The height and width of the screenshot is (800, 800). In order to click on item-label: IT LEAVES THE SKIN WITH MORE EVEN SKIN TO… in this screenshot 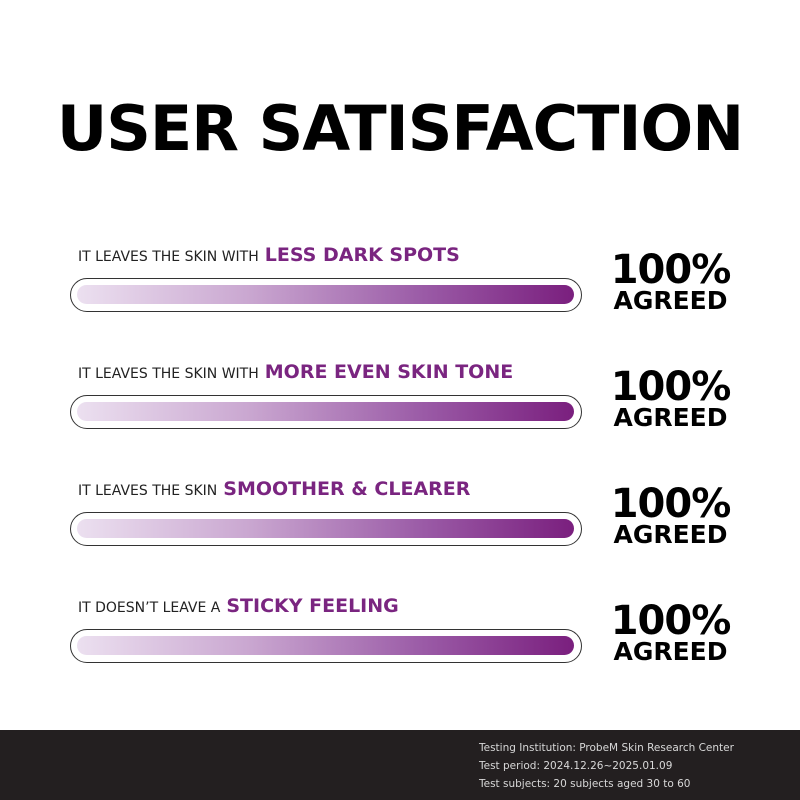, I will do `click(295, 372)`.